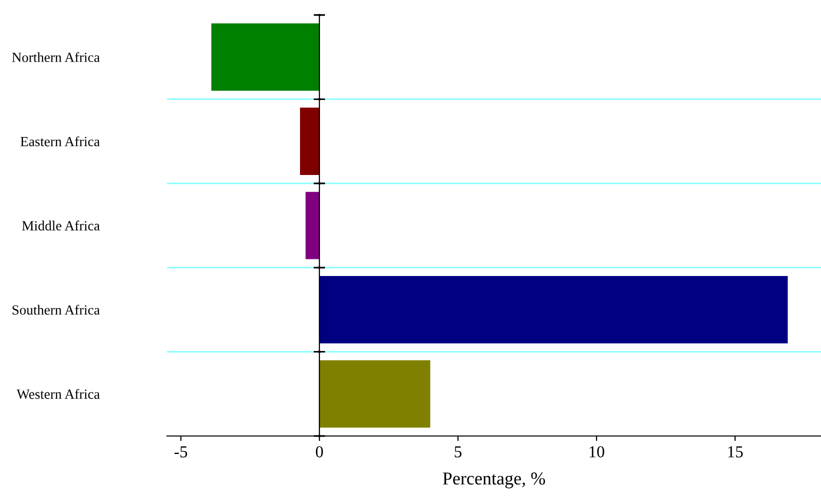 The height and width of the screenshot is (500, 821). What do you see at coordinates (61, 225) in the screenshot?
I see `y-tick-label: Middle Africa` at bounding box center [61, 225].